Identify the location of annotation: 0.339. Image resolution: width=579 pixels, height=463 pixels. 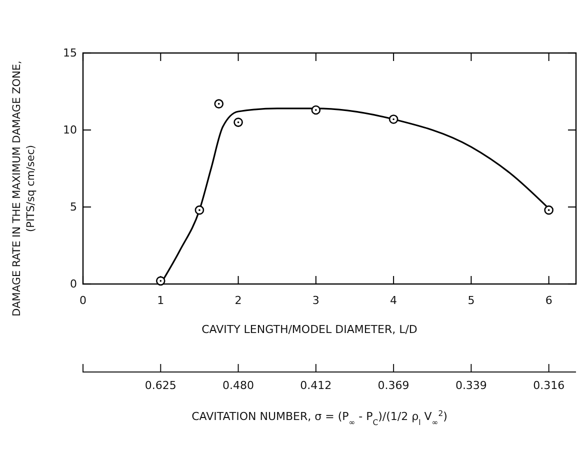
(471, 385).